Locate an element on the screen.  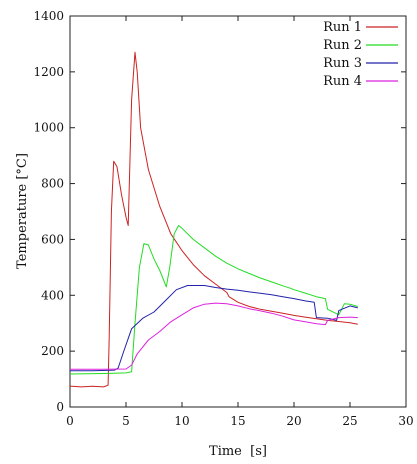
legend-label-run-2: Run 2 is located at coordinates (342, 45).